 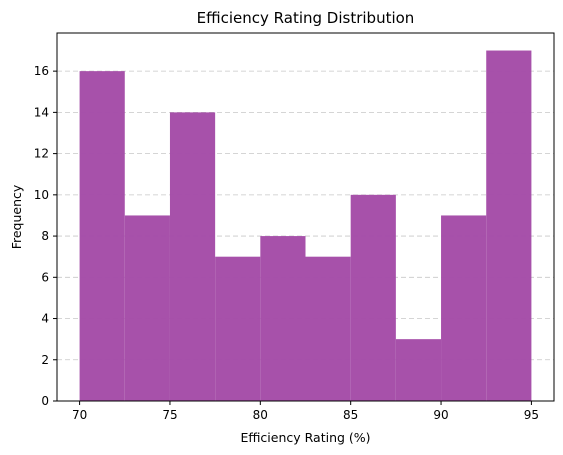 I want to click on x-axis-label: Efficiency Rating (%), so click(x=305, y=437).